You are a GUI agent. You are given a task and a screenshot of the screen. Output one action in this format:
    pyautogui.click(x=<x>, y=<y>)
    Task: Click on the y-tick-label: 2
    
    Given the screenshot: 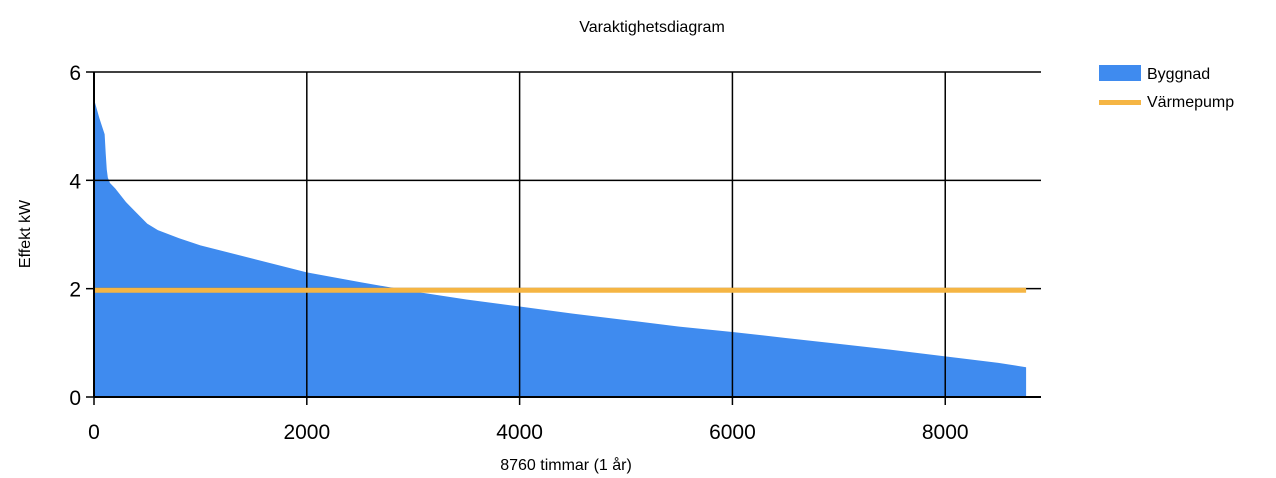 What is the action you would take?
    pyautogui.click(x=75, y=290)
    